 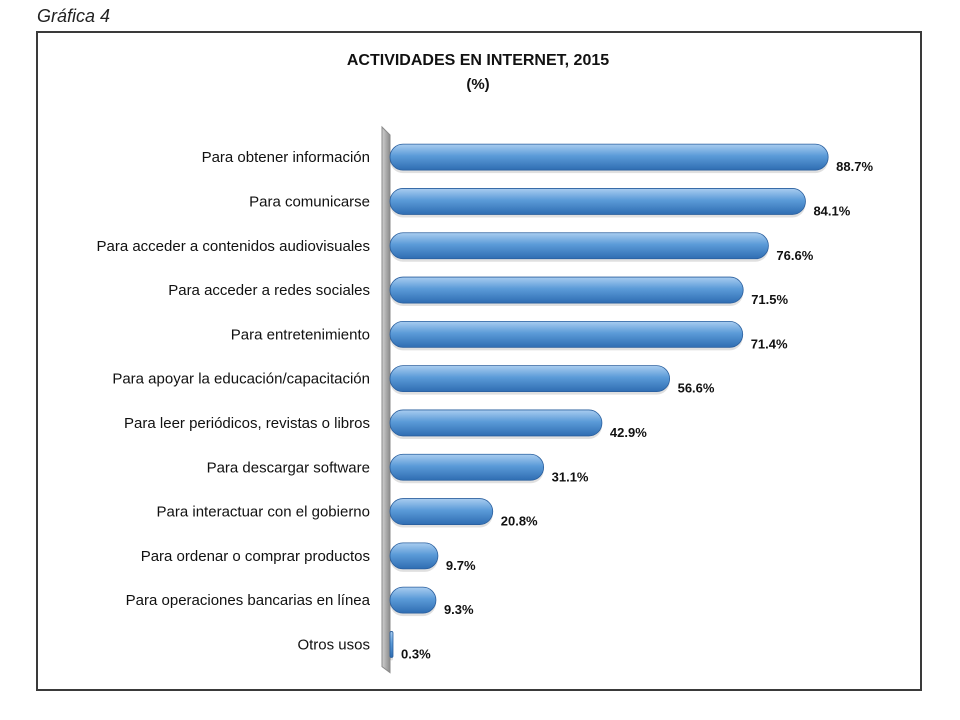 What do you see at coordinates (769, 299) in the screenshot?
I see `data-label: 71.5%` at bounding box center [769, 299].